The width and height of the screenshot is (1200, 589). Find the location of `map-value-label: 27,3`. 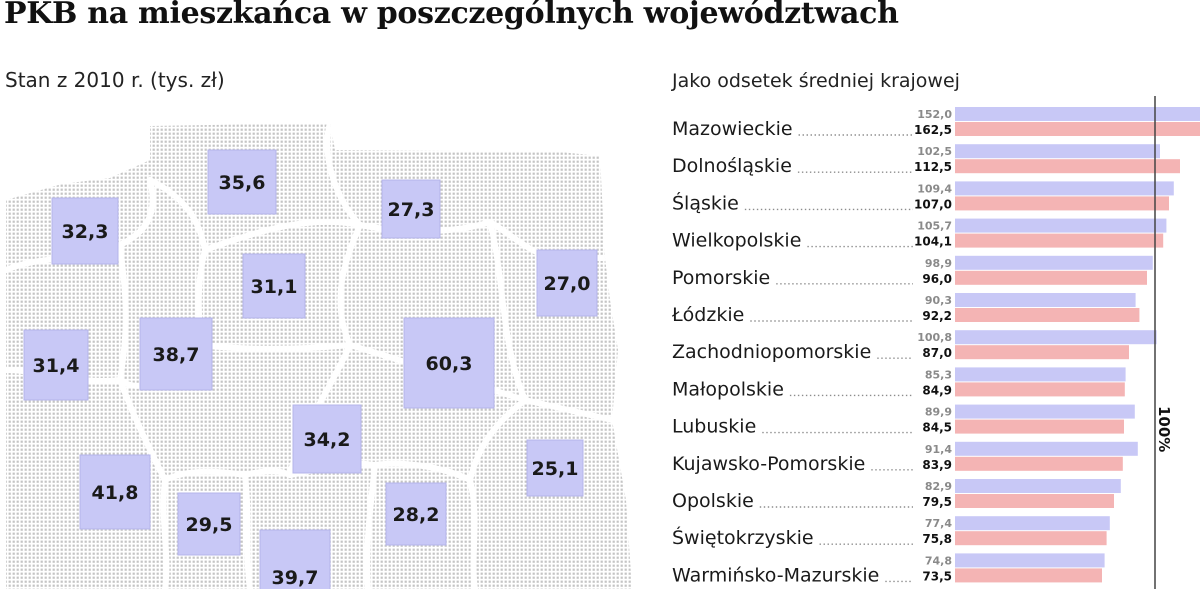

map-value-label: 27,3 is located at coordinates (411, 210).